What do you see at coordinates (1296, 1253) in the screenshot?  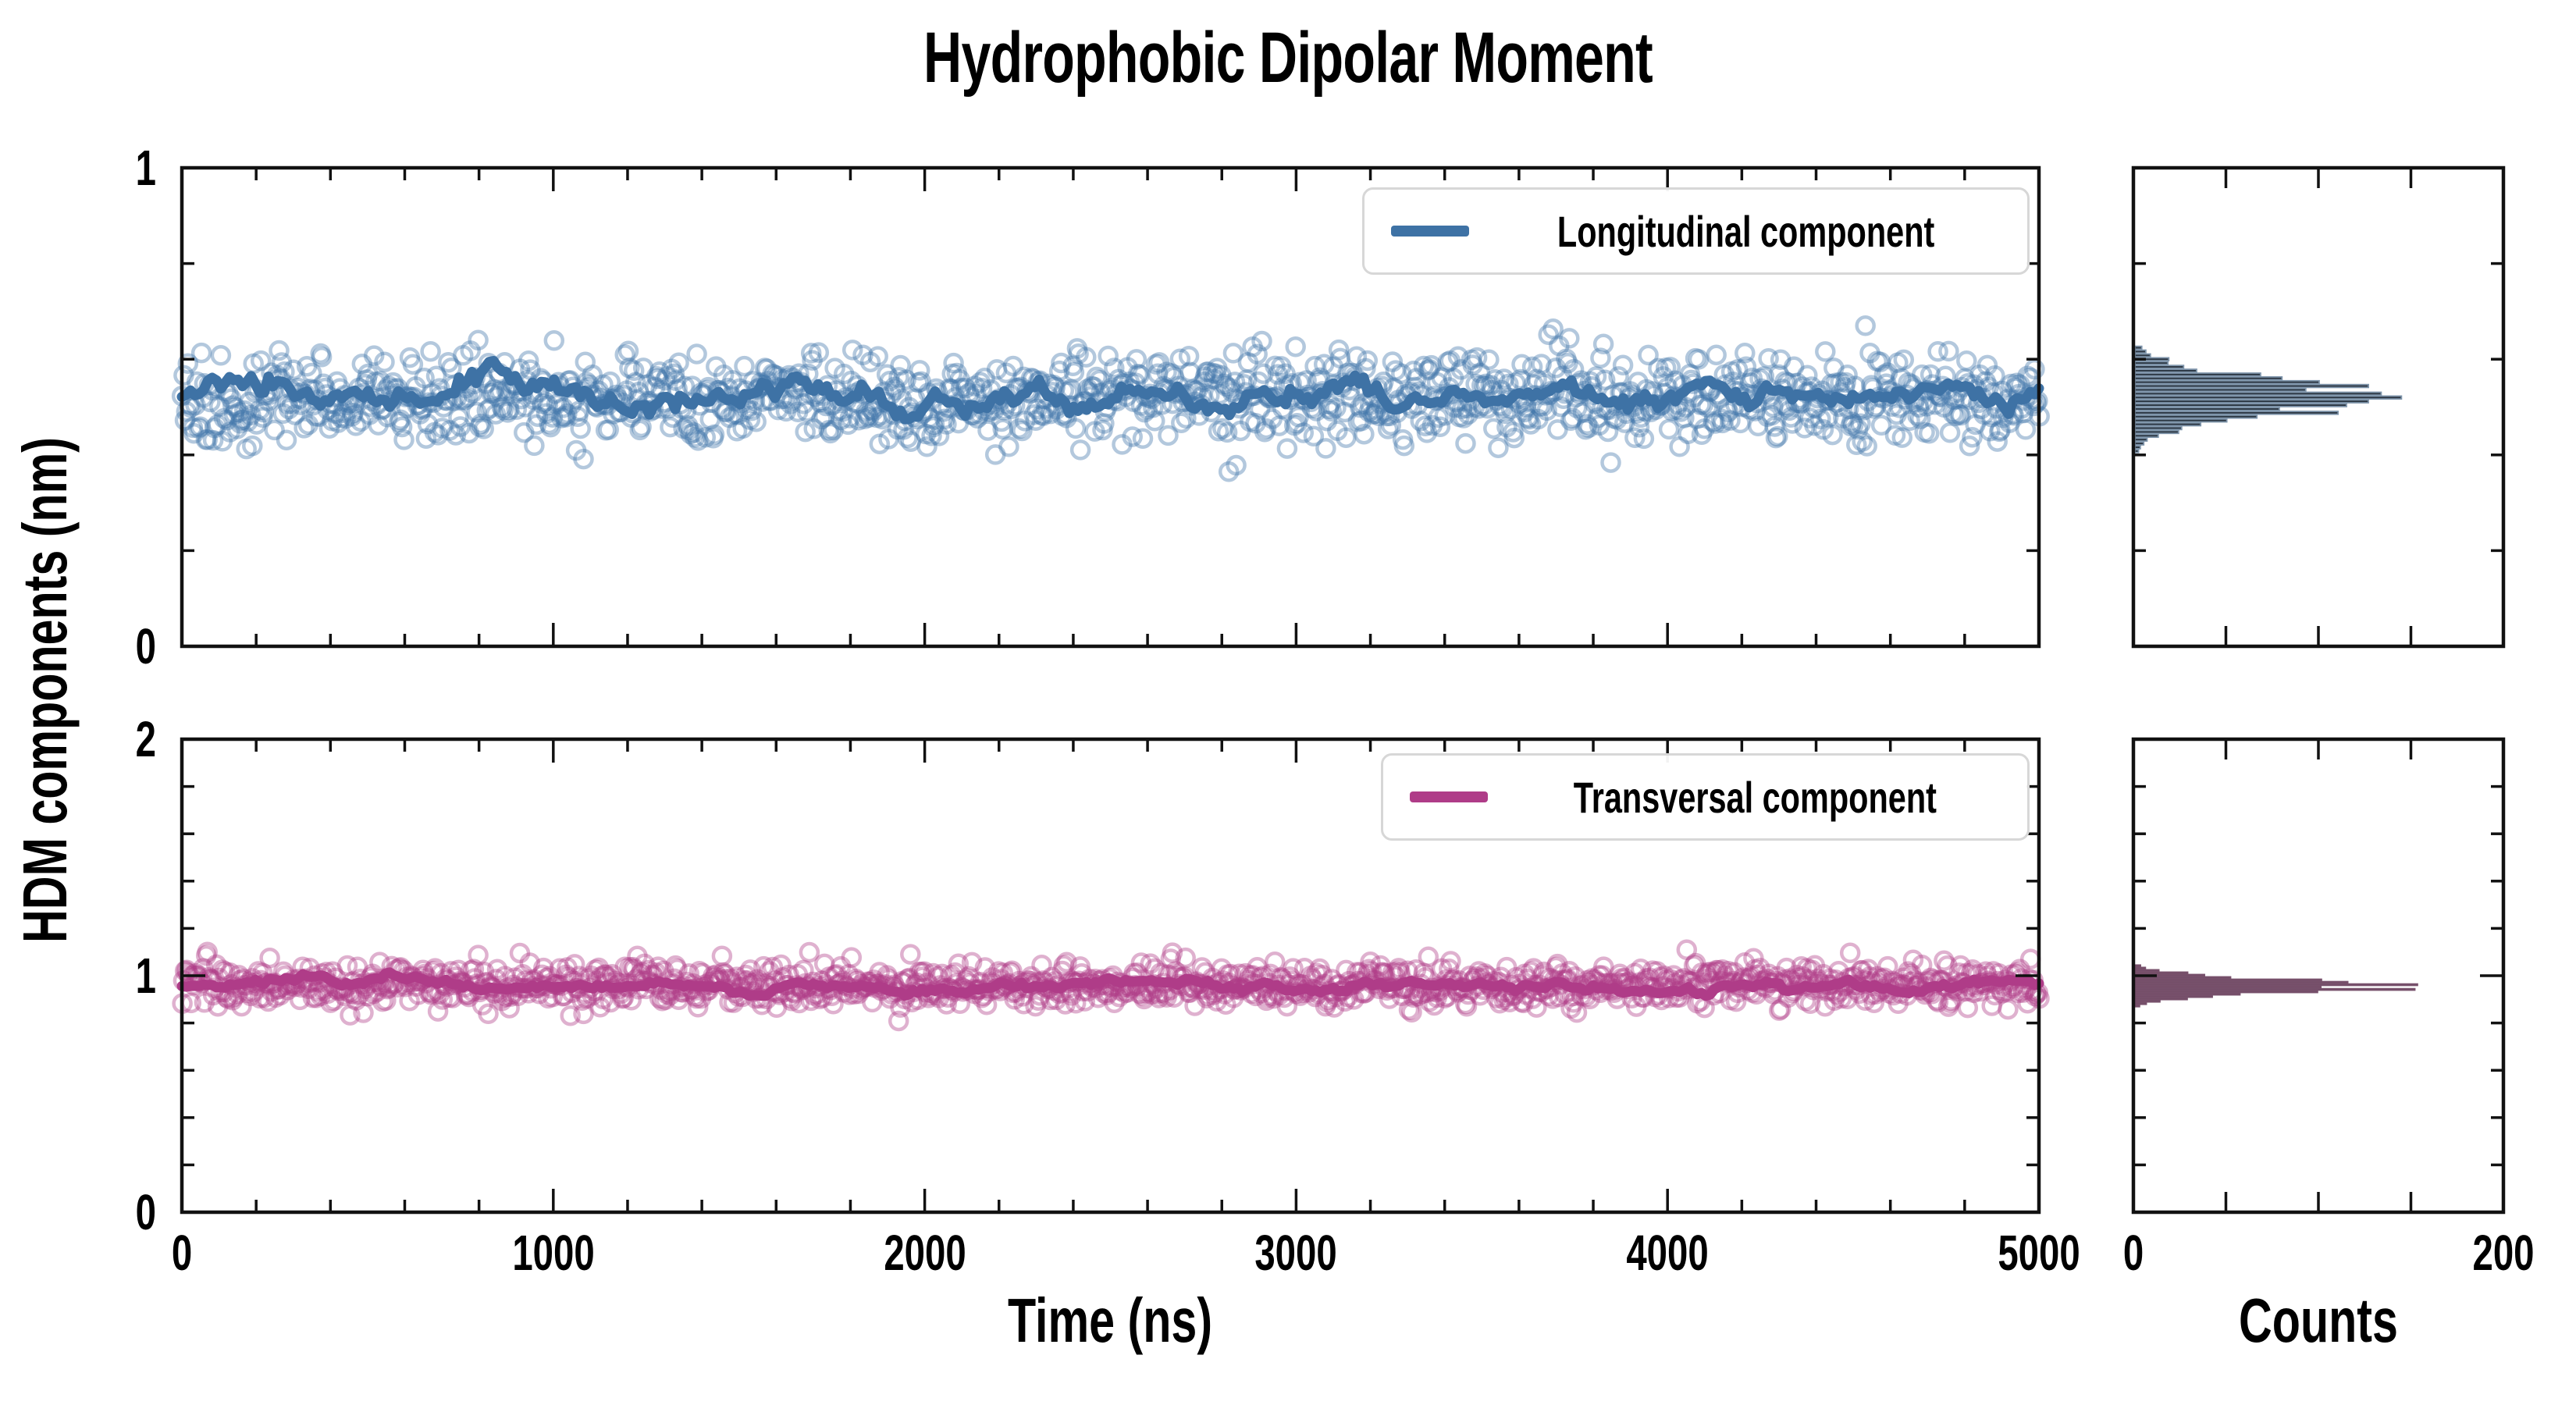 I see `x-tick-label: 3000` at bounding box center [1296, 1253].